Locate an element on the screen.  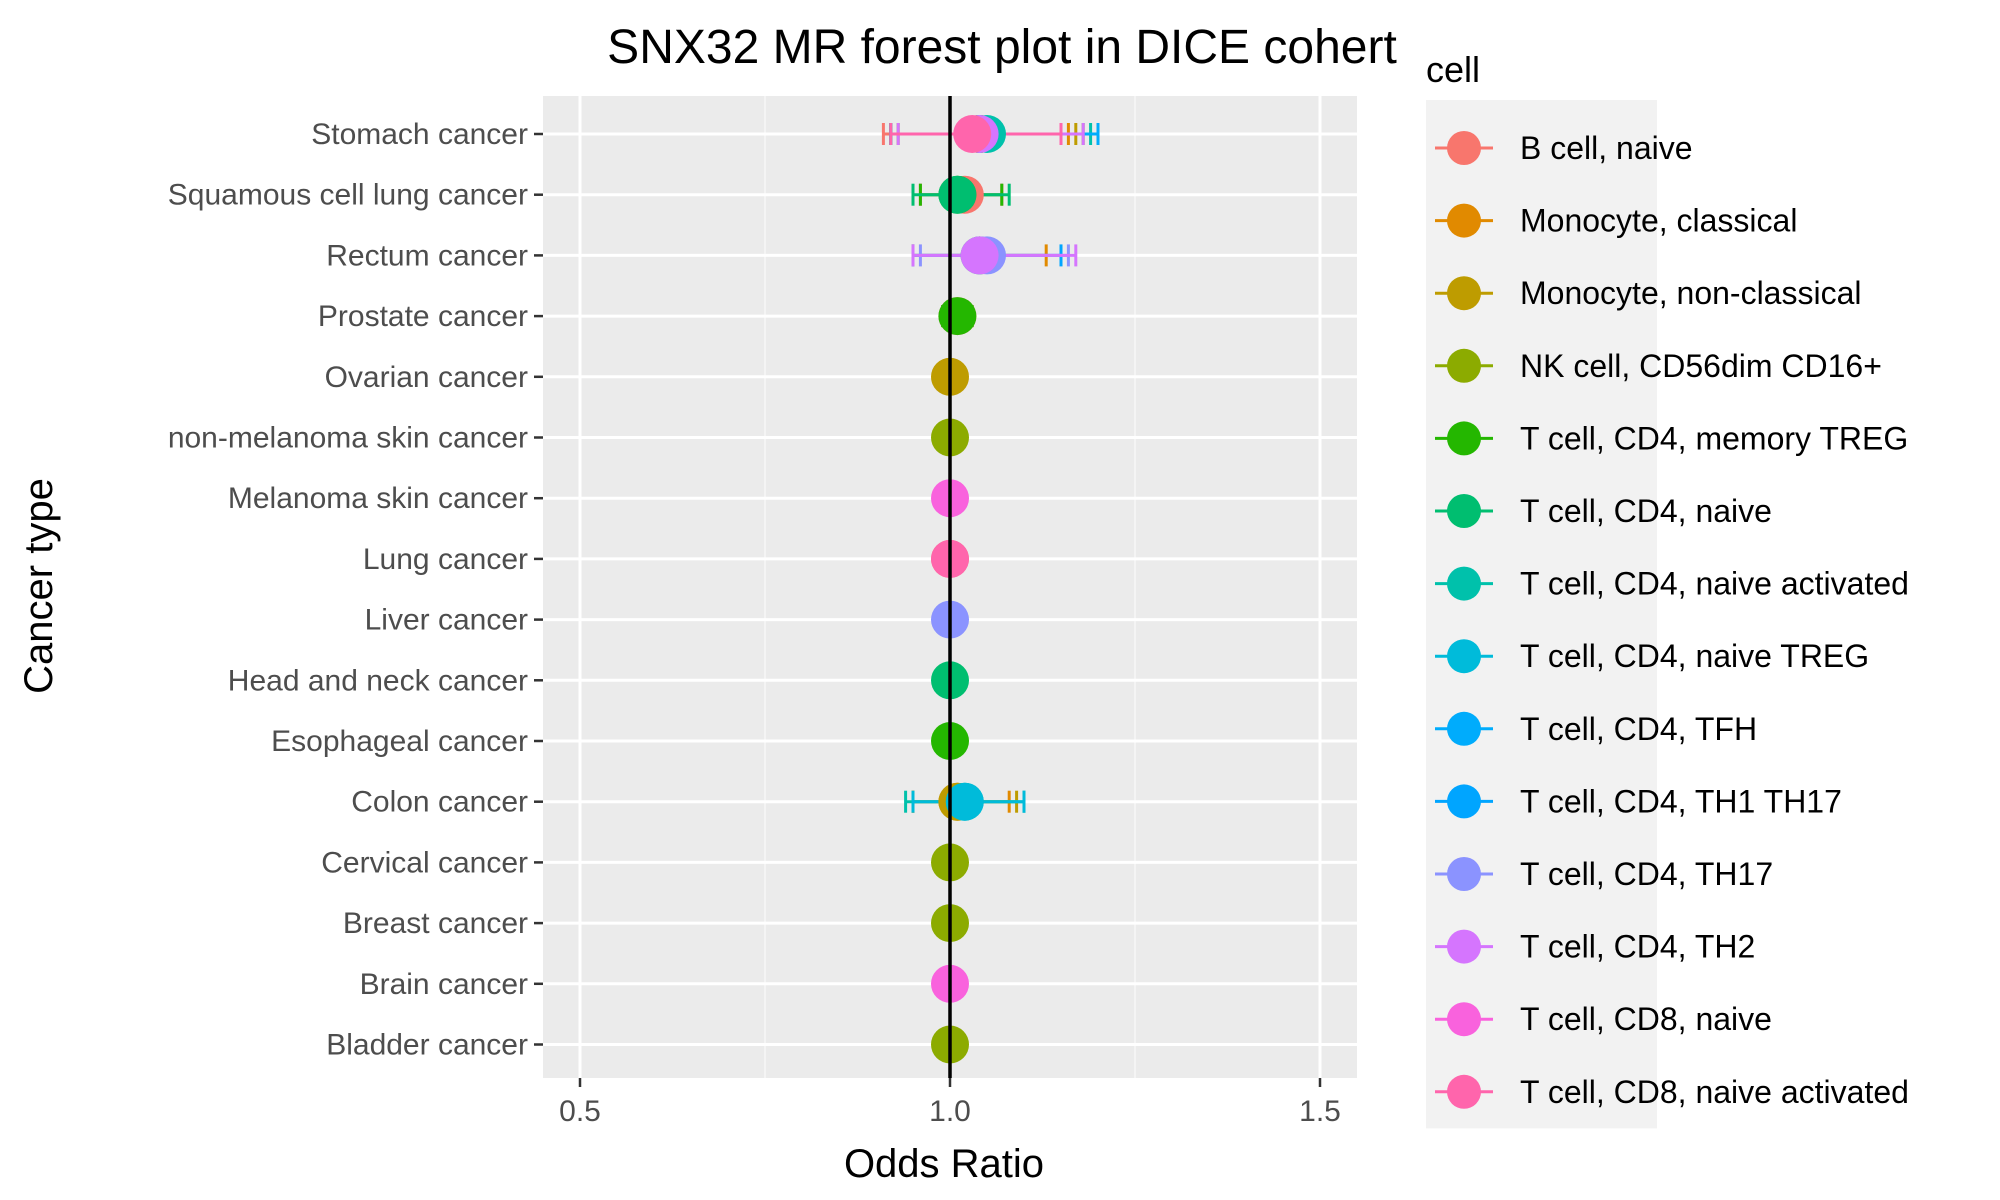
y-tick-label: Rectum cancer is located at coordinates (427, 255).